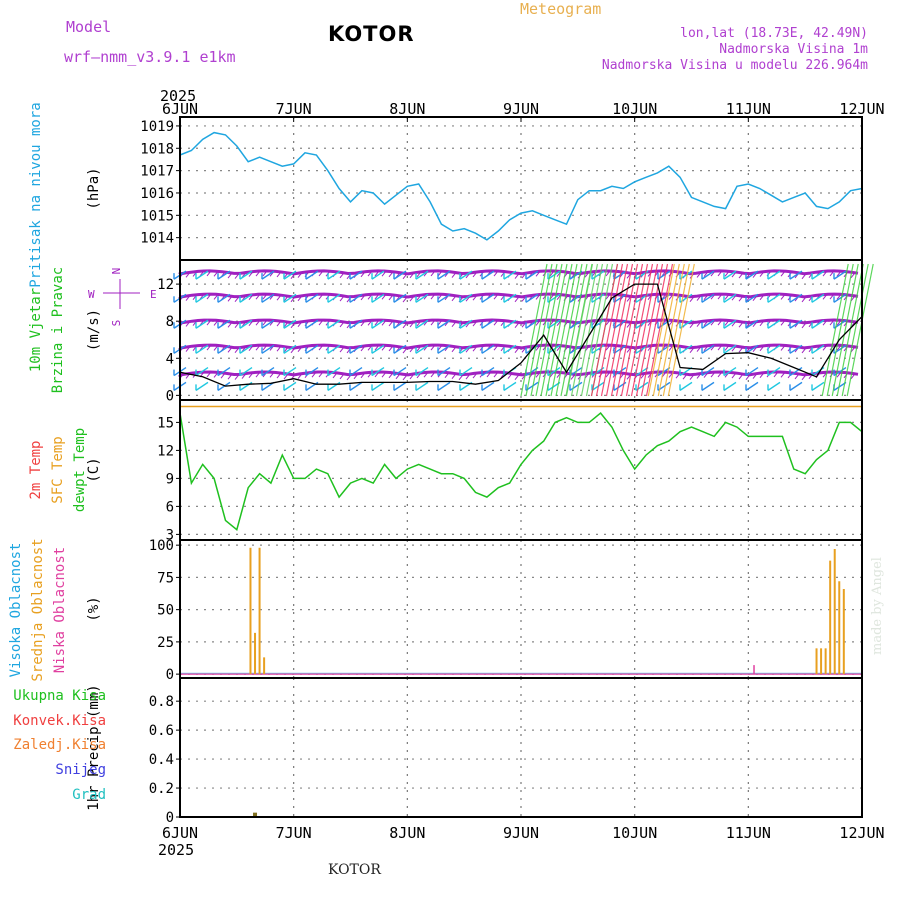 The height and width of the screenshot is (900, 900). What do you see at coordinates (94, 608) in the screenshot?
I see `y-axis-label: (%)` at bounding box center [94, 608].